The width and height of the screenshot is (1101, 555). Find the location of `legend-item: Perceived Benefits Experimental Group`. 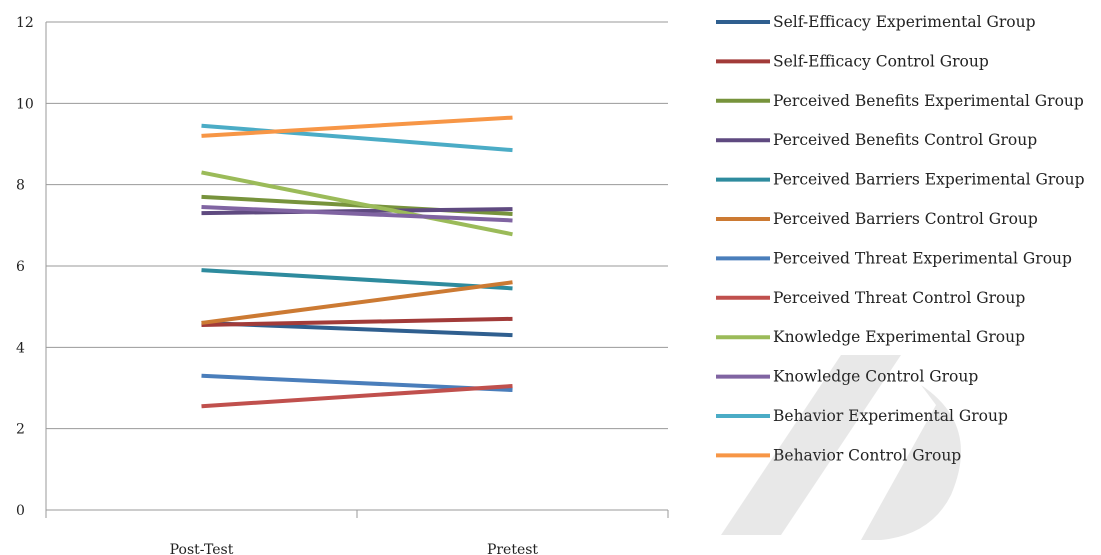

legend-item: Perceived Benefits Experimental Group is located at coordinates (900, 101).